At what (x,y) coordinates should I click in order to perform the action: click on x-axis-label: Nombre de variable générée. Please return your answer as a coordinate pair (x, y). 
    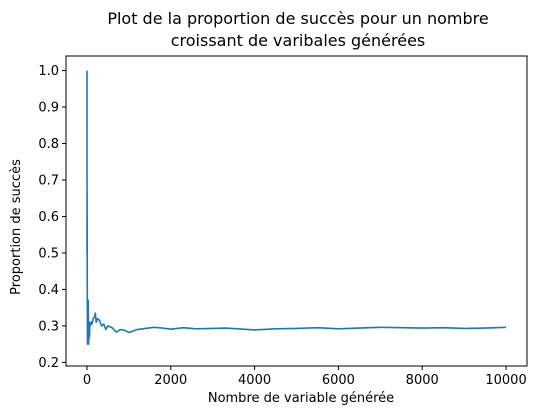
    Looking at the image, I should click on (301, 398).